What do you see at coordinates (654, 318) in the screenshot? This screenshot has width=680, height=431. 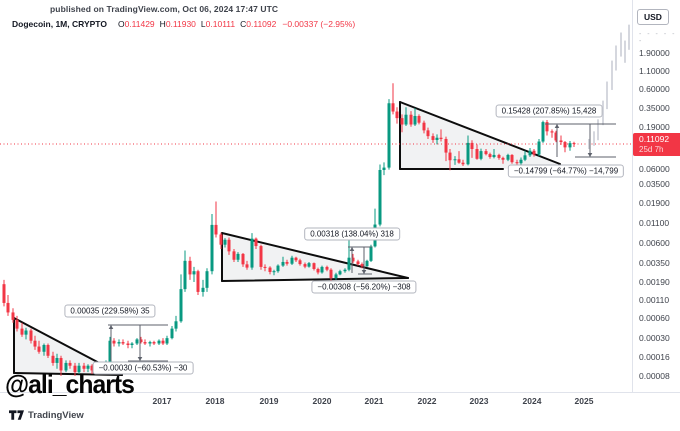 I see `price-axis-label: 0.00060` at bounding box center [654, 318].